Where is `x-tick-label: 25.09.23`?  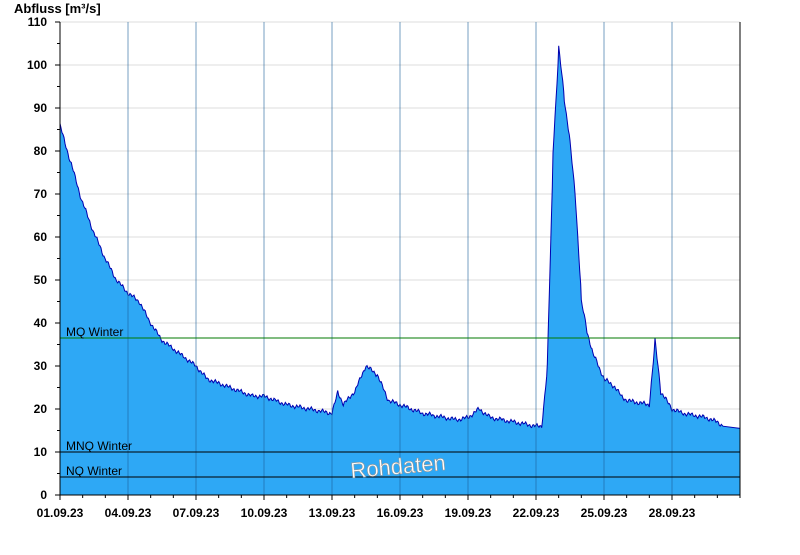
x-tick-label: 25.09.23 is located at coordinates (604, 513).